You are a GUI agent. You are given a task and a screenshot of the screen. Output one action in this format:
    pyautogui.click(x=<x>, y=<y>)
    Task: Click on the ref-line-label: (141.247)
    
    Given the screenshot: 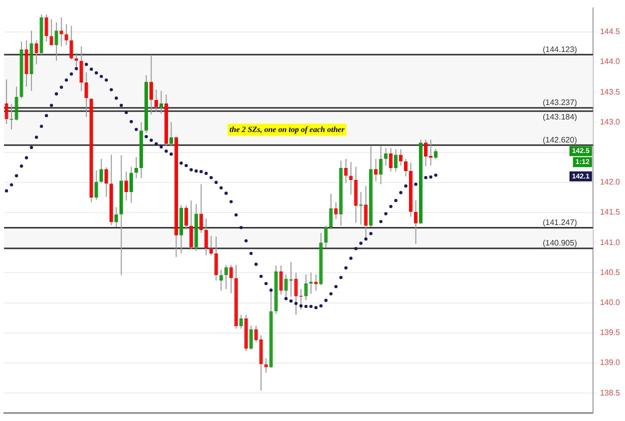 What is the action you would take?
    pyautogui.click(x=560, y=222)
    